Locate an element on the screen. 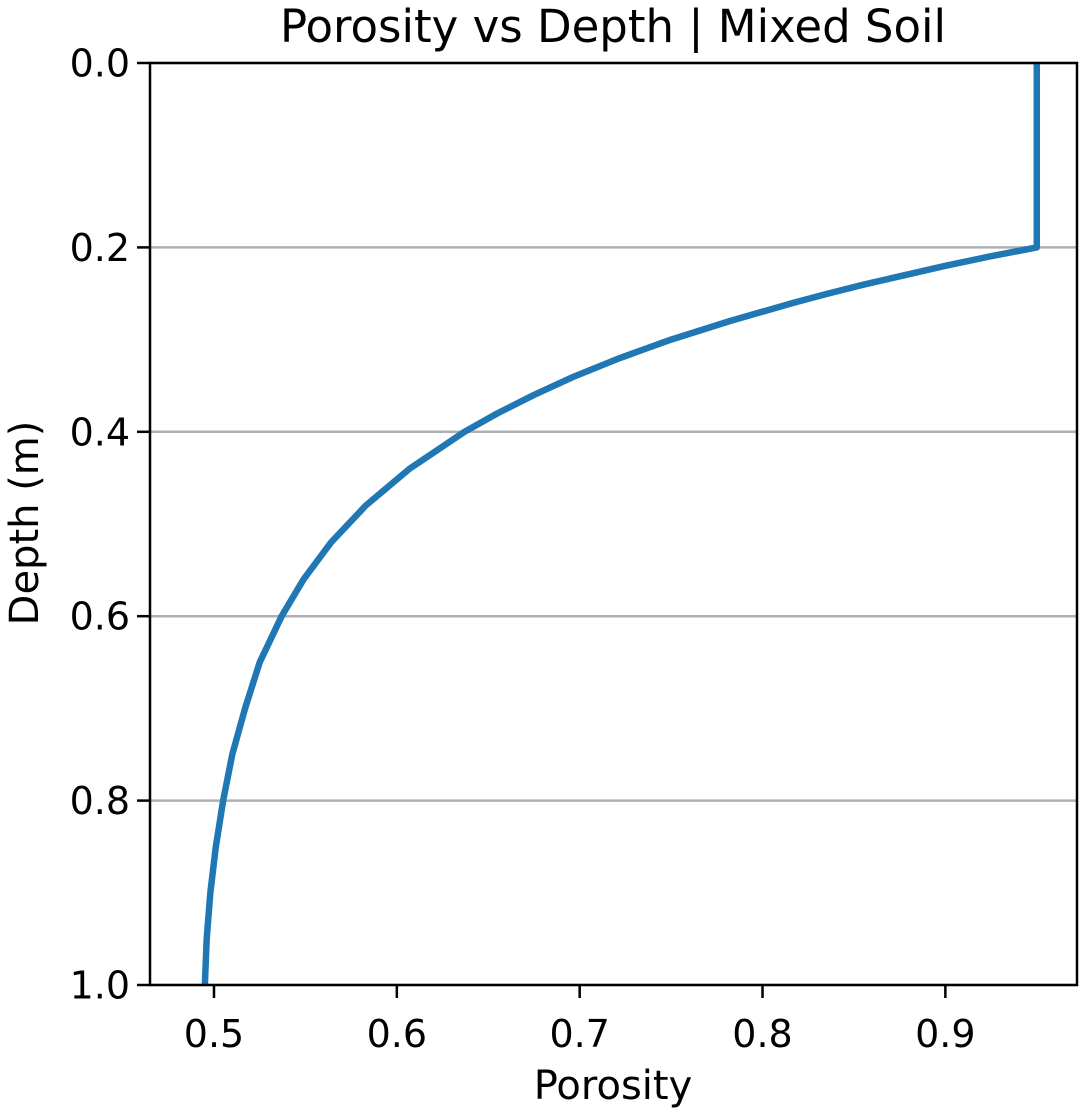 Image resolution: width=1084 pixels, height=1117 pixels. x-axis-label: Porosity is located at coordinates (613, 1086).